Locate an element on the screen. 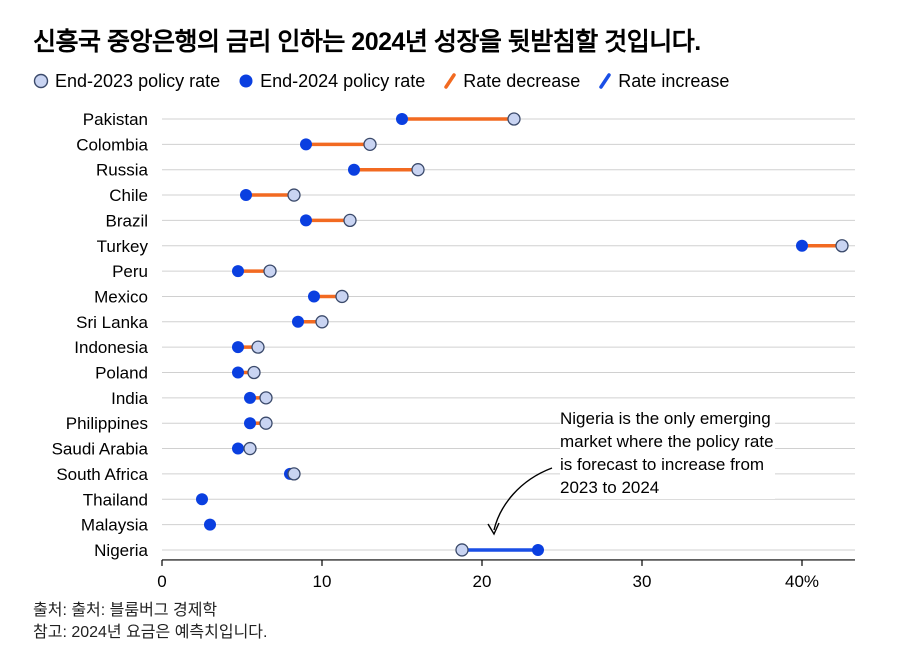  legend-increase: Rate increase is located at coordinates (663, 81).